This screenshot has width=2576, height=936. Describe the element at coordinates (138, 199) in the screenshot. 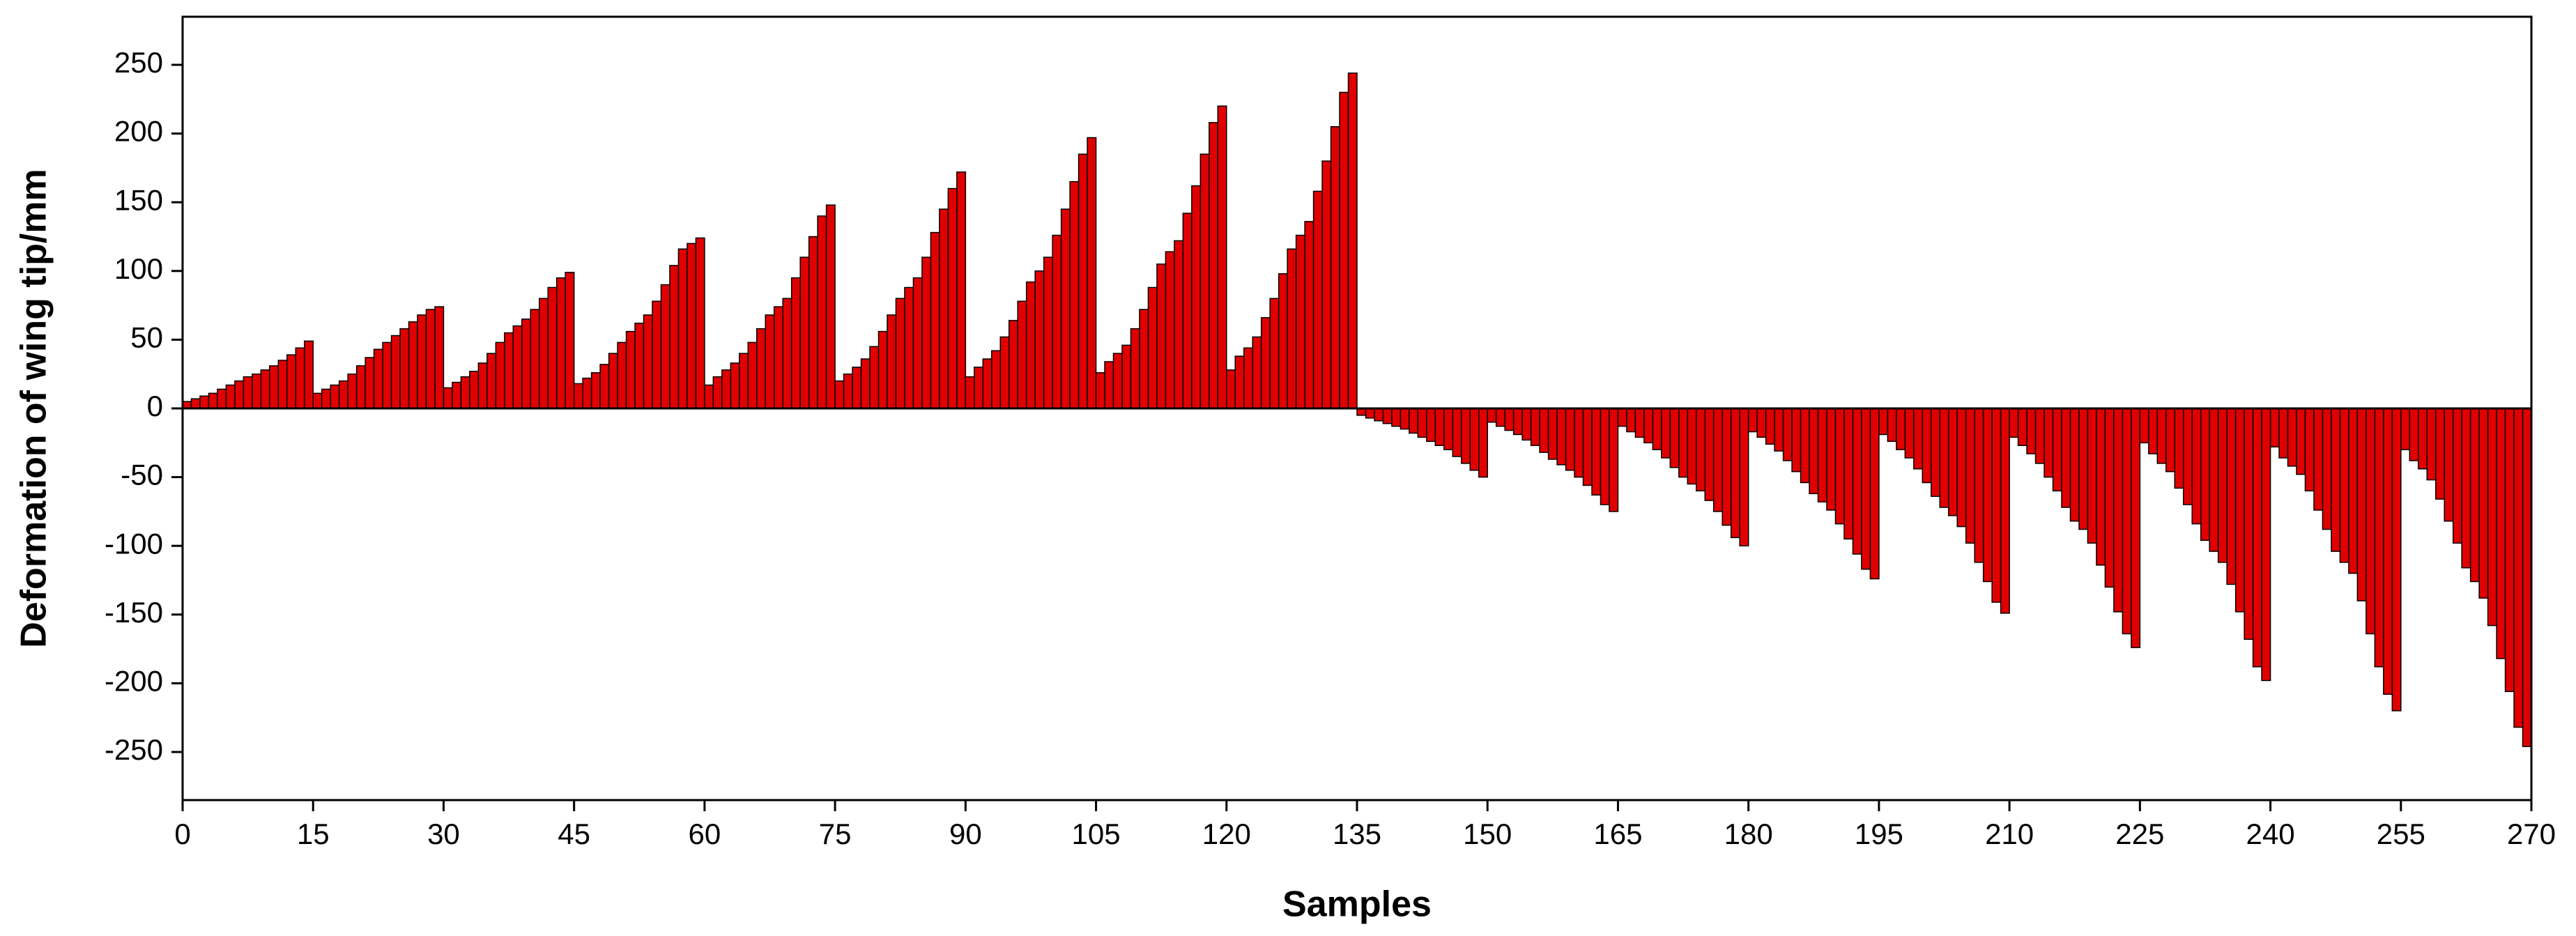

I see `y-tick-label: 150` at that location.